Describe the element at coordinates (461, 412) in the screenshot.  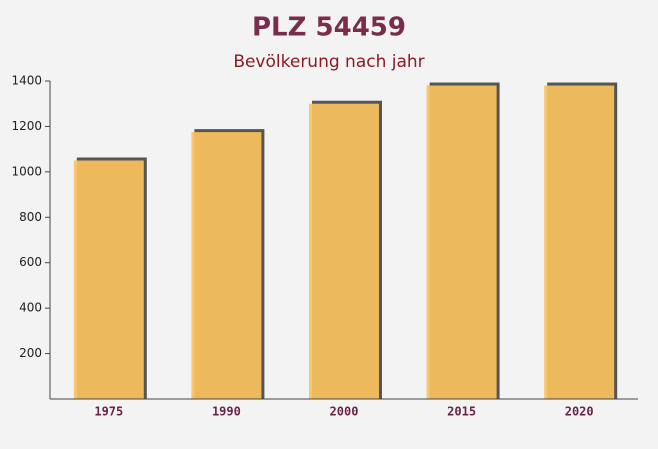
I see `x-tick-label: 2015` at that location.